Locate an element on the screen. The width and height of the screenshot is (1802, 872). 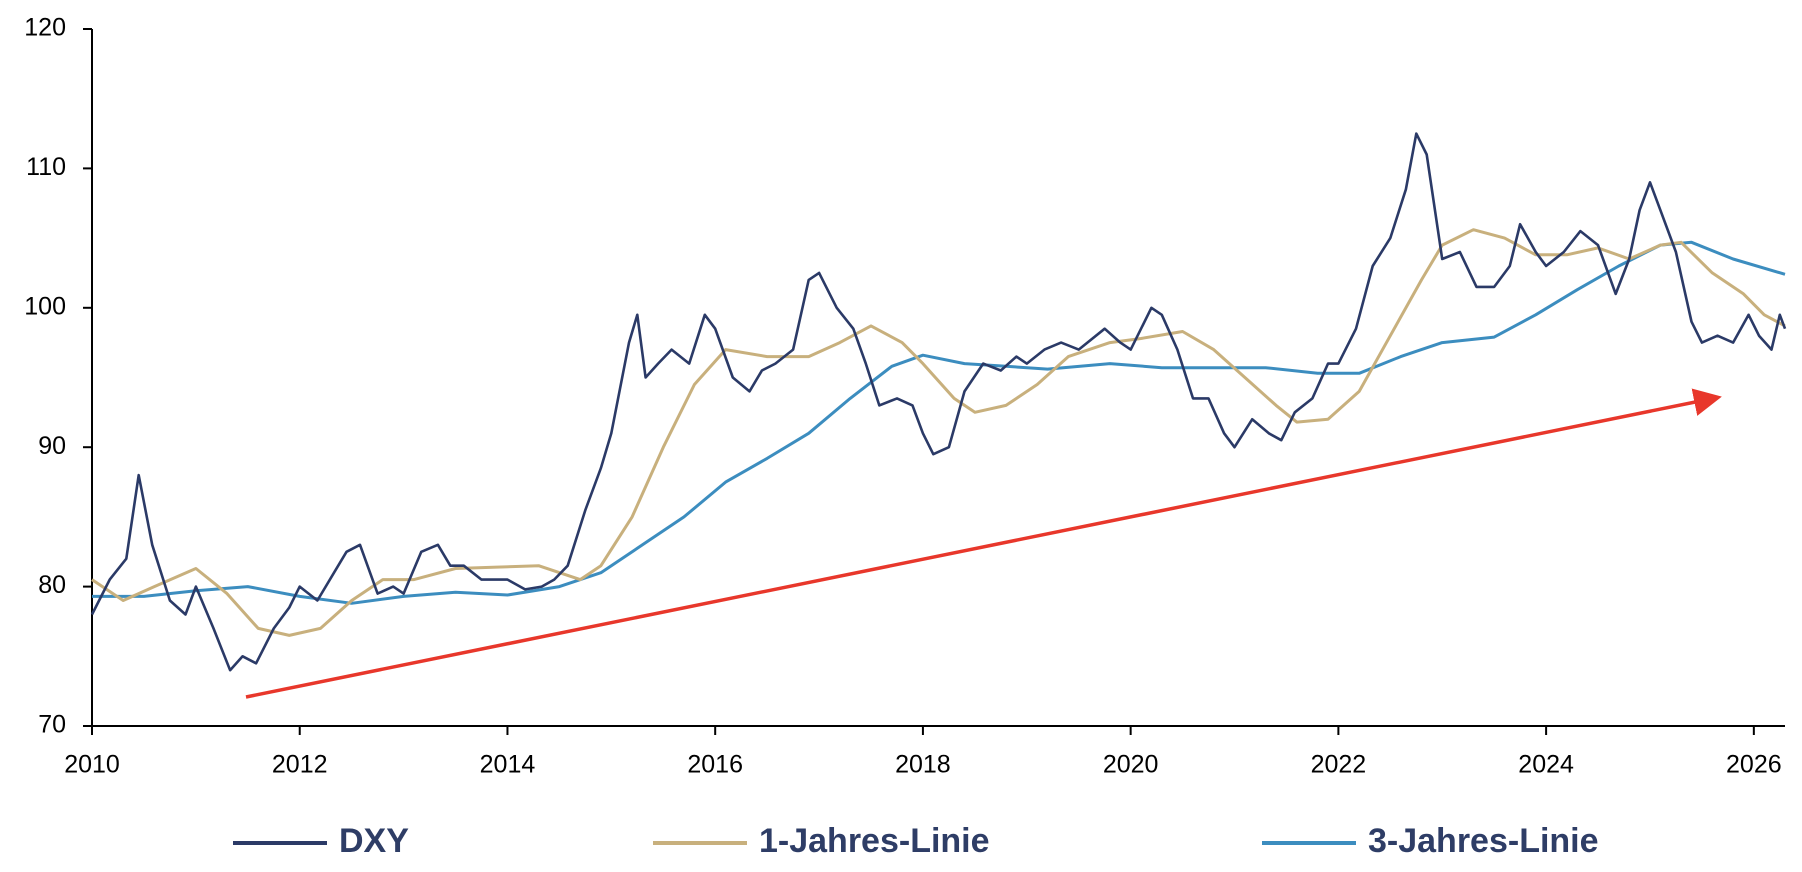
x-tick-label: 2014 is located at coordinates (508, 765).